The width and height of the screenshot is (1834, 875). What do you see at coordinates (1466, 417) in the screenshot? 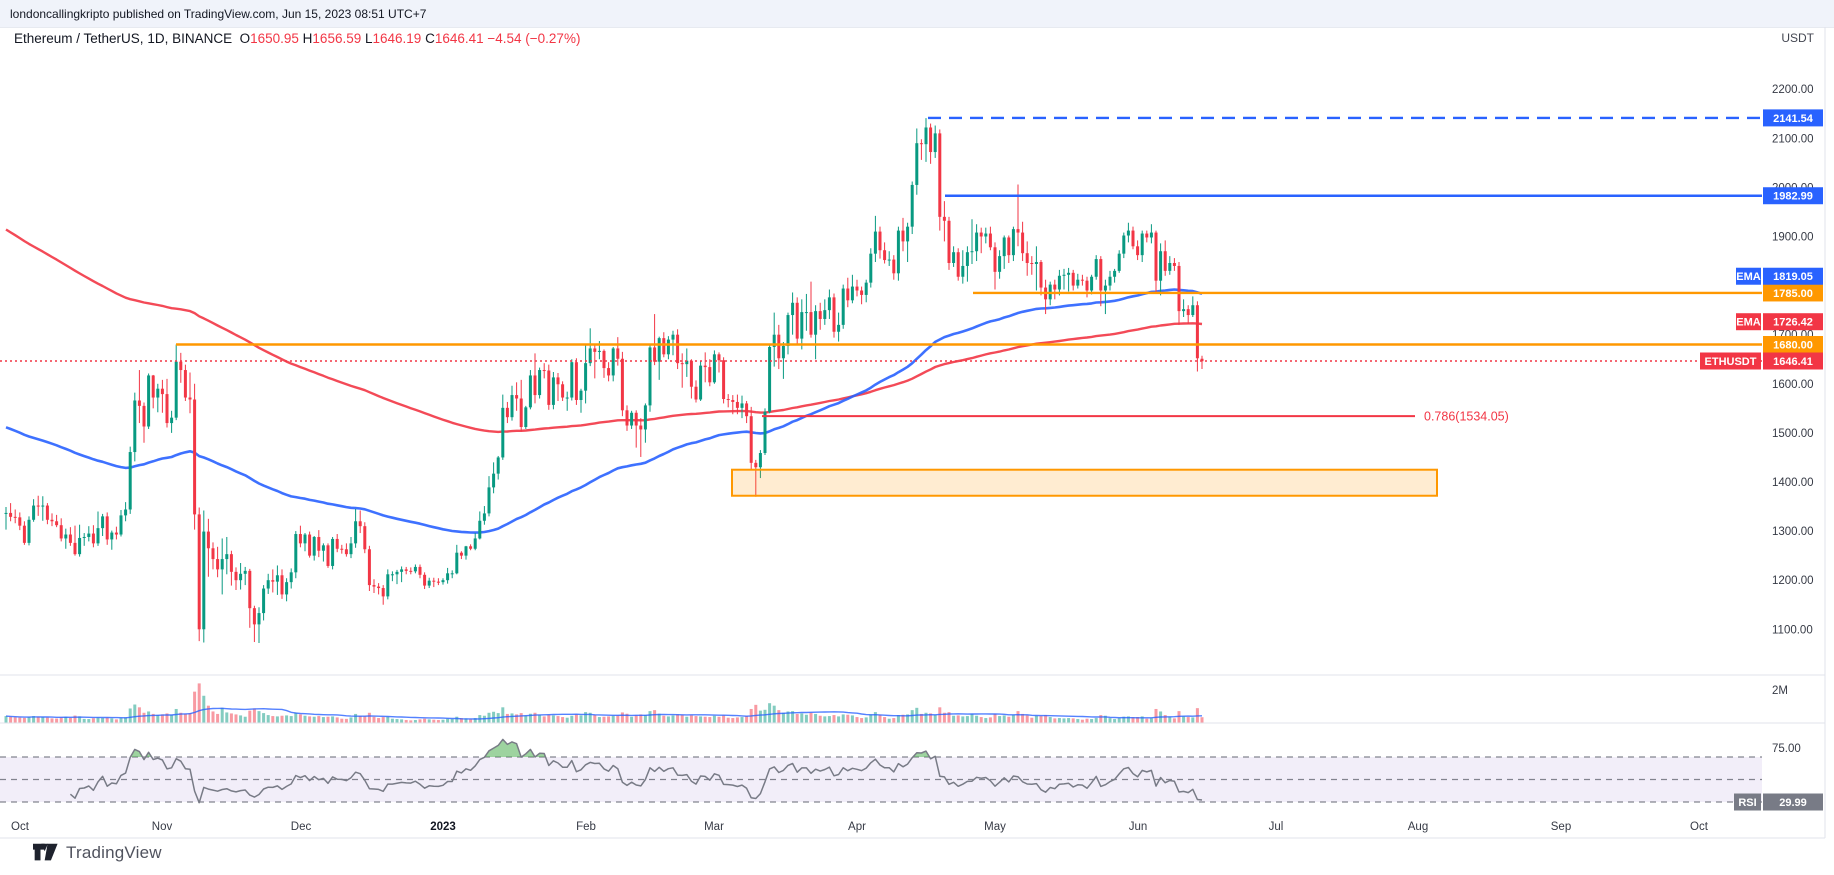
I see `fib-level-label: 0.786(1534.05)` at bounding box center [1466, 417].